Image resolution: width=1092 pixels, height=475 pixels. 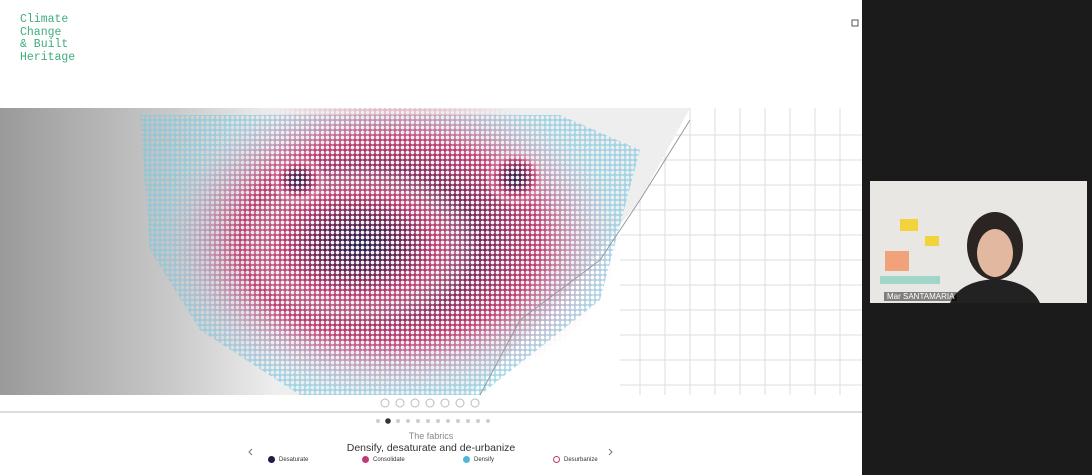 I want to click on participant-name: Mar SANTAMARIA, so click(x=921, y=296).